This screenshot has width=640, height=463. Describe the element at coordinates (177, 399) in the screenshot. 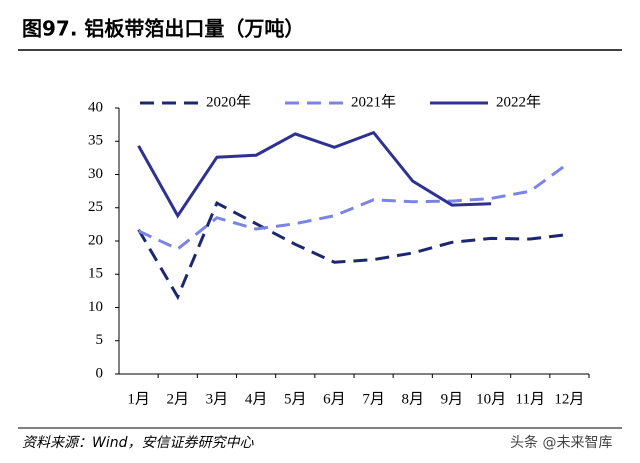

I see `x-tick-label: 2月` at that location.